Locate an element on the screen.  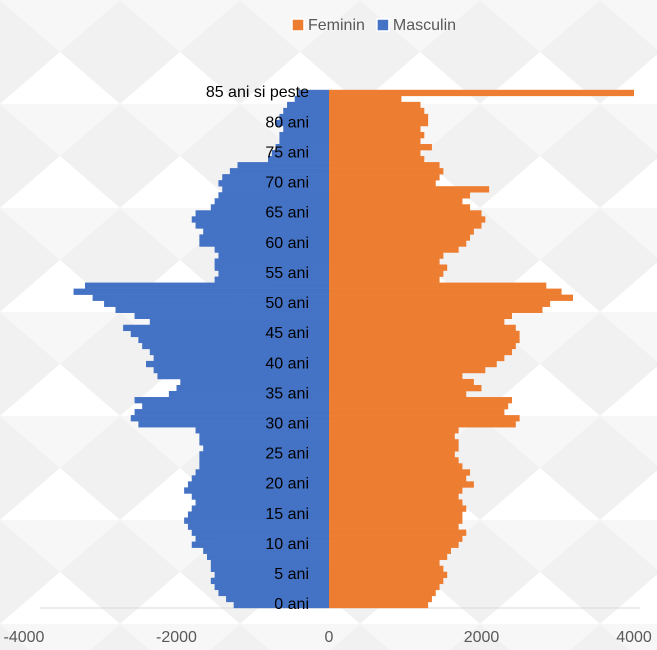
category-label: 85 ani si peste is located at coordinates (257, 92).